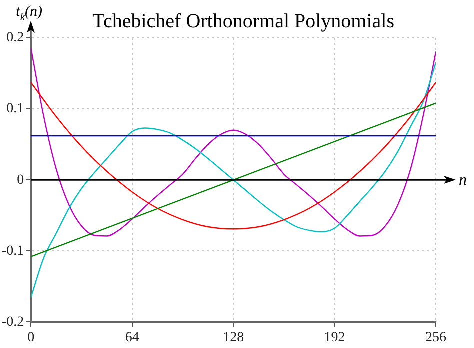 This screenshot has height=348, width=474. I want to click on y-tick-label: 0, so click(20, 180).